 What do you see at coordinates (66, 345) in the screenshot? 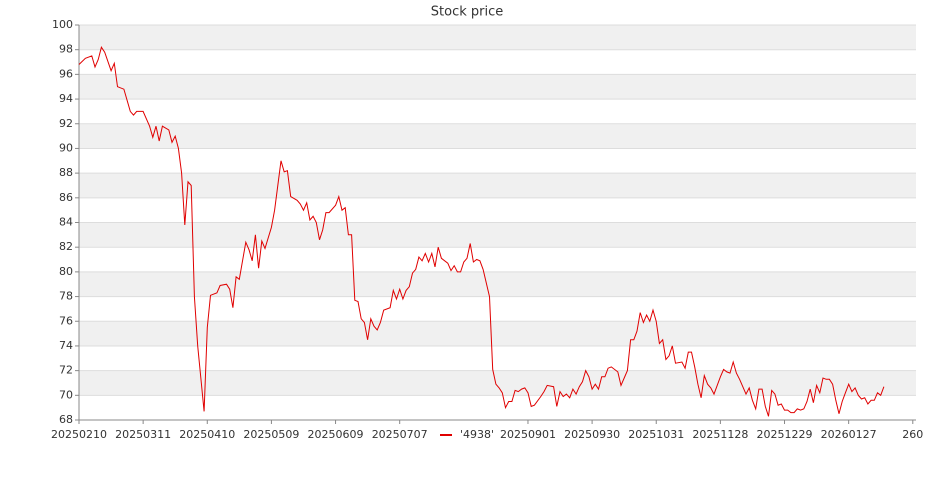
I see `y-tick-label: 74` at bounding box center [66, 345].